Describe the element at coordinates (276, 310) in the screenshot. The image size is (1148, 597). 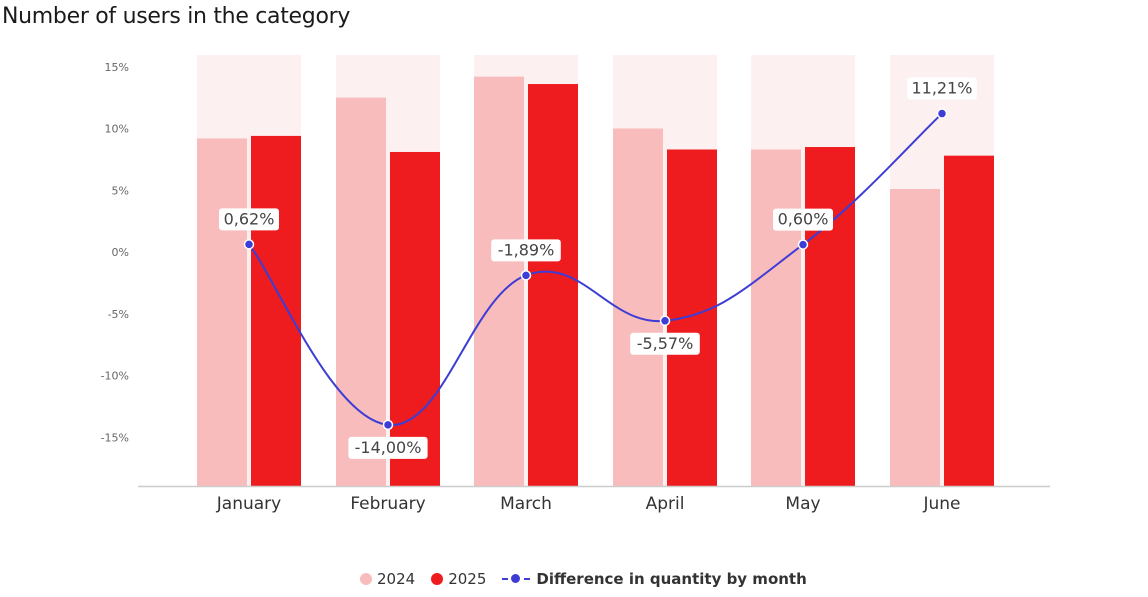
I see `bar-2025-january` at that location.